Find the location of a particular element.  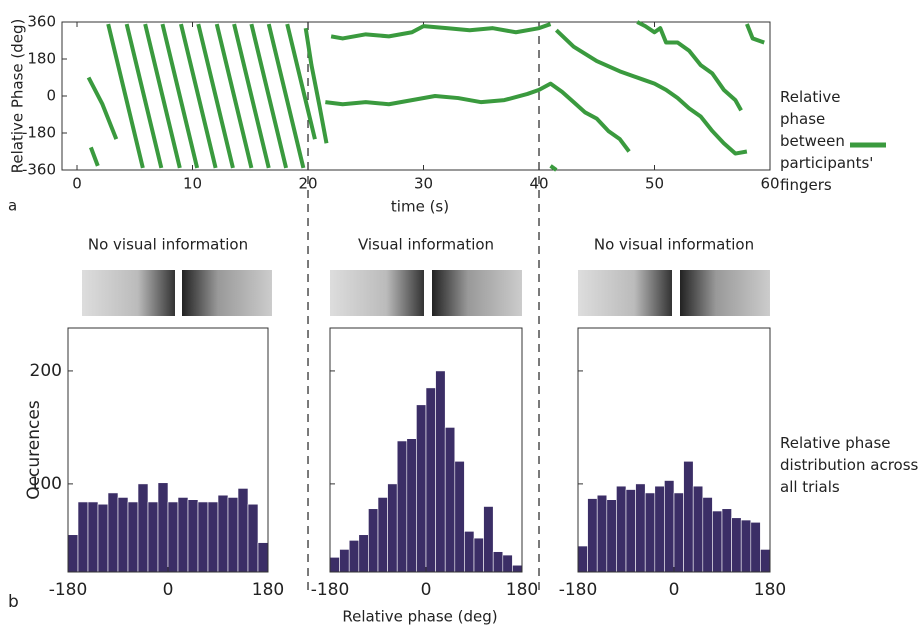

panel-label: b is located at coordinates (13, 602).